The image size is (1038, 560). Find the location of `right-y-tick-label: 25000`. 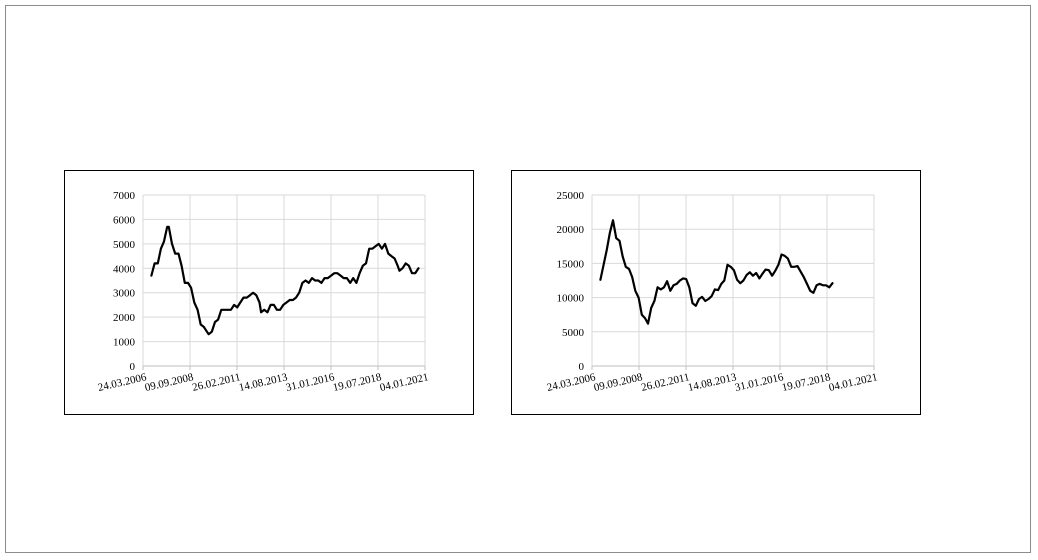

right-y-tick-label: 25000 is located at coordinates (571, 196).